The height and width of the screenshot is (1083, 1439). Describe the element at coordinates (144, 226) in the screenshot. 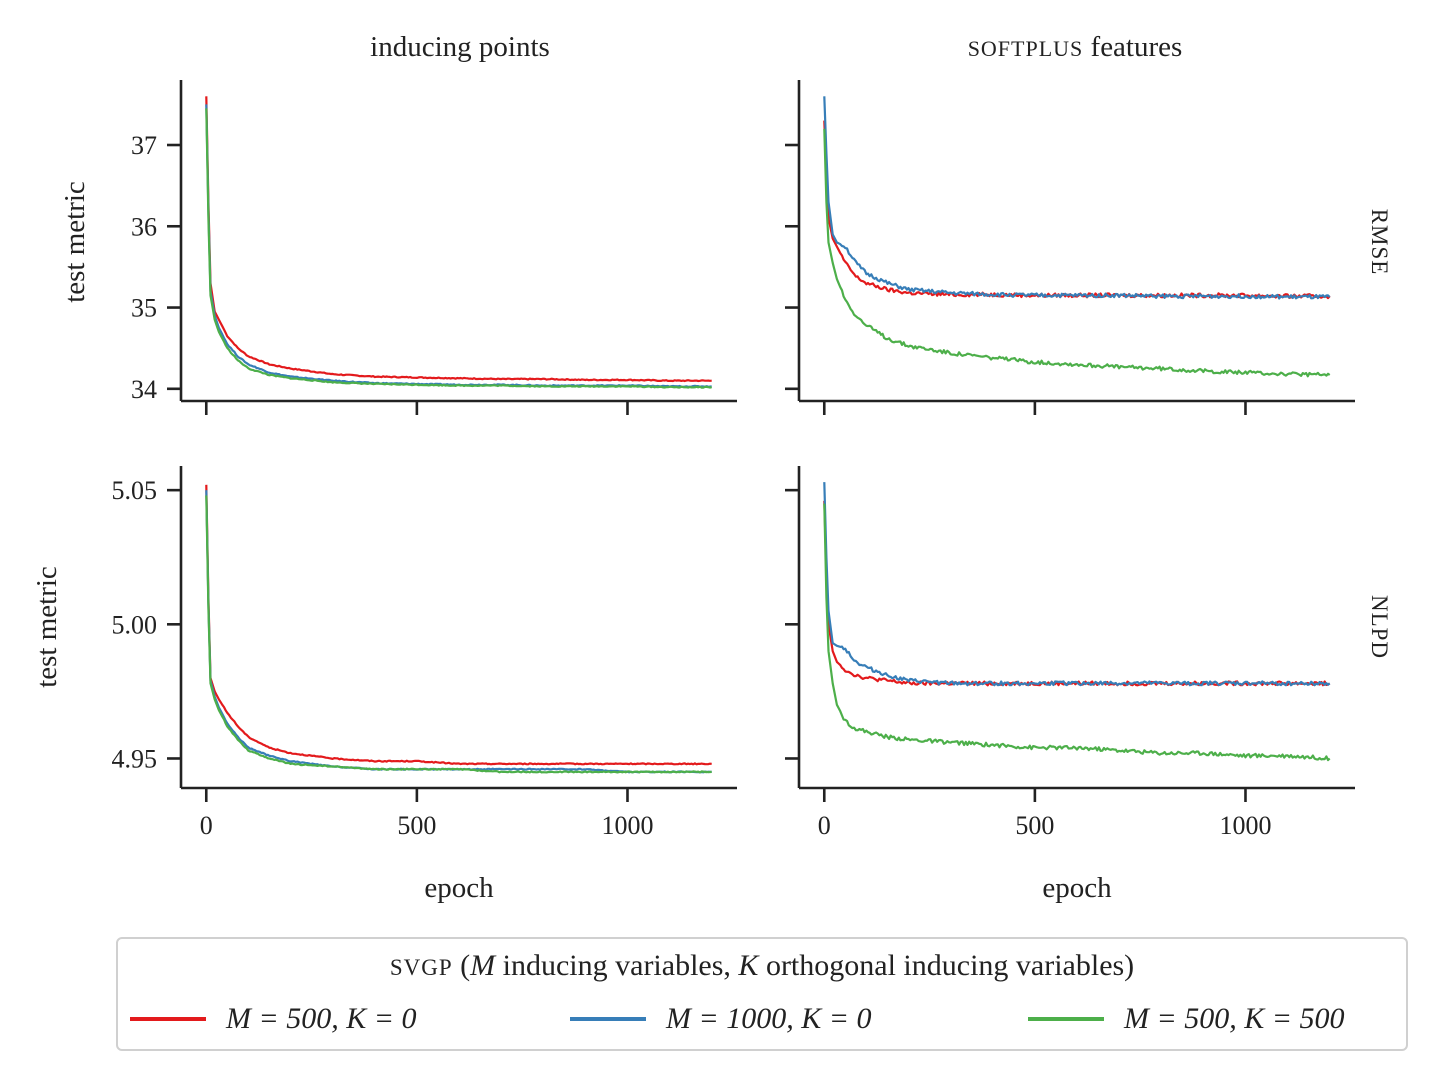

I see `y-tick-label: 36` at that location.